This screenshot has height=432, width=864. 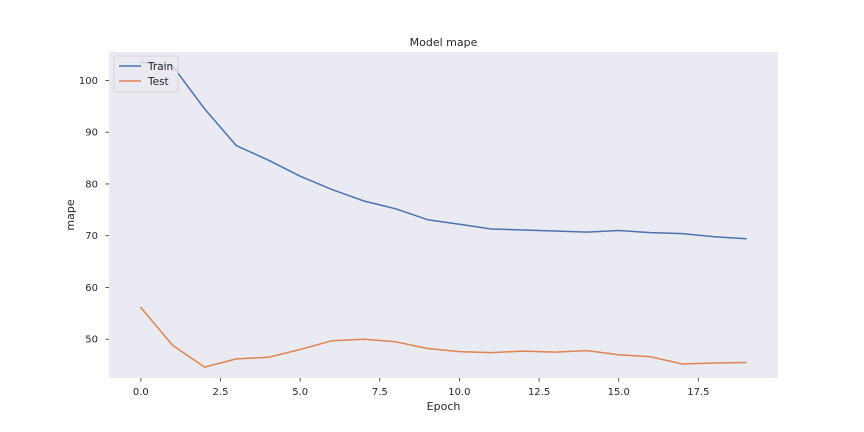 I want to click on series-line-test, so click(x=443, y=337).